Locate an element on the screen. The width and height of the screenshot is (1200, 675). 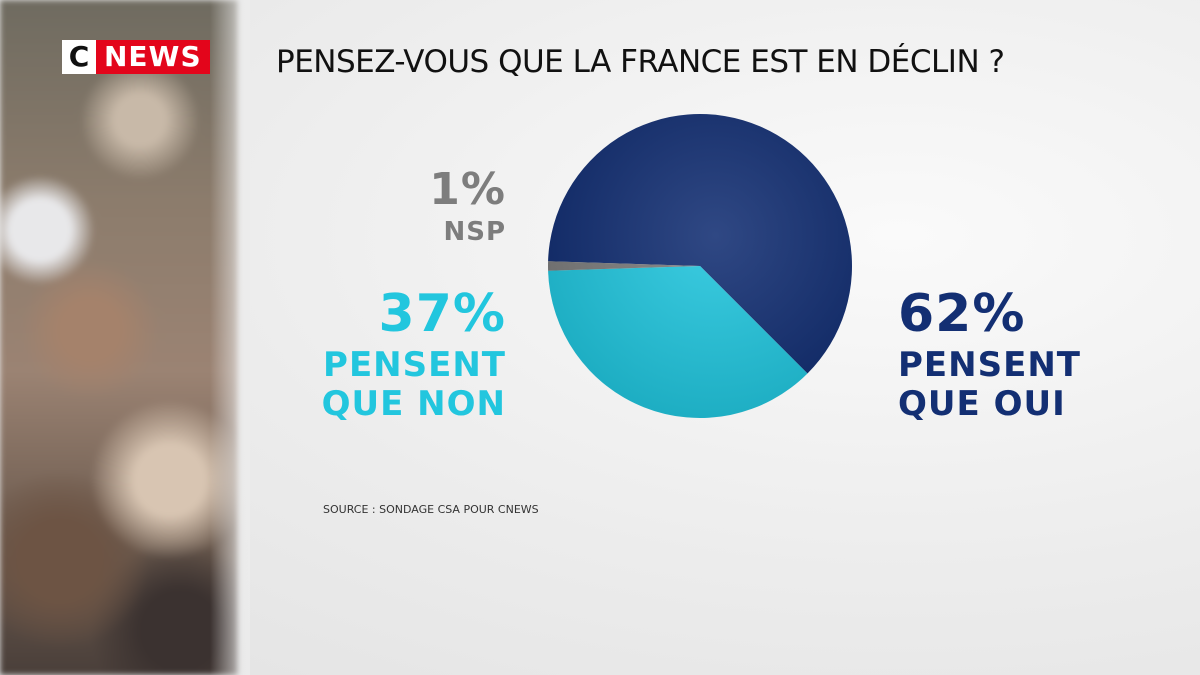
source-note: SOURCE : SONDAGE CSA POUR CNEWS is located at coordinates (431, 509).